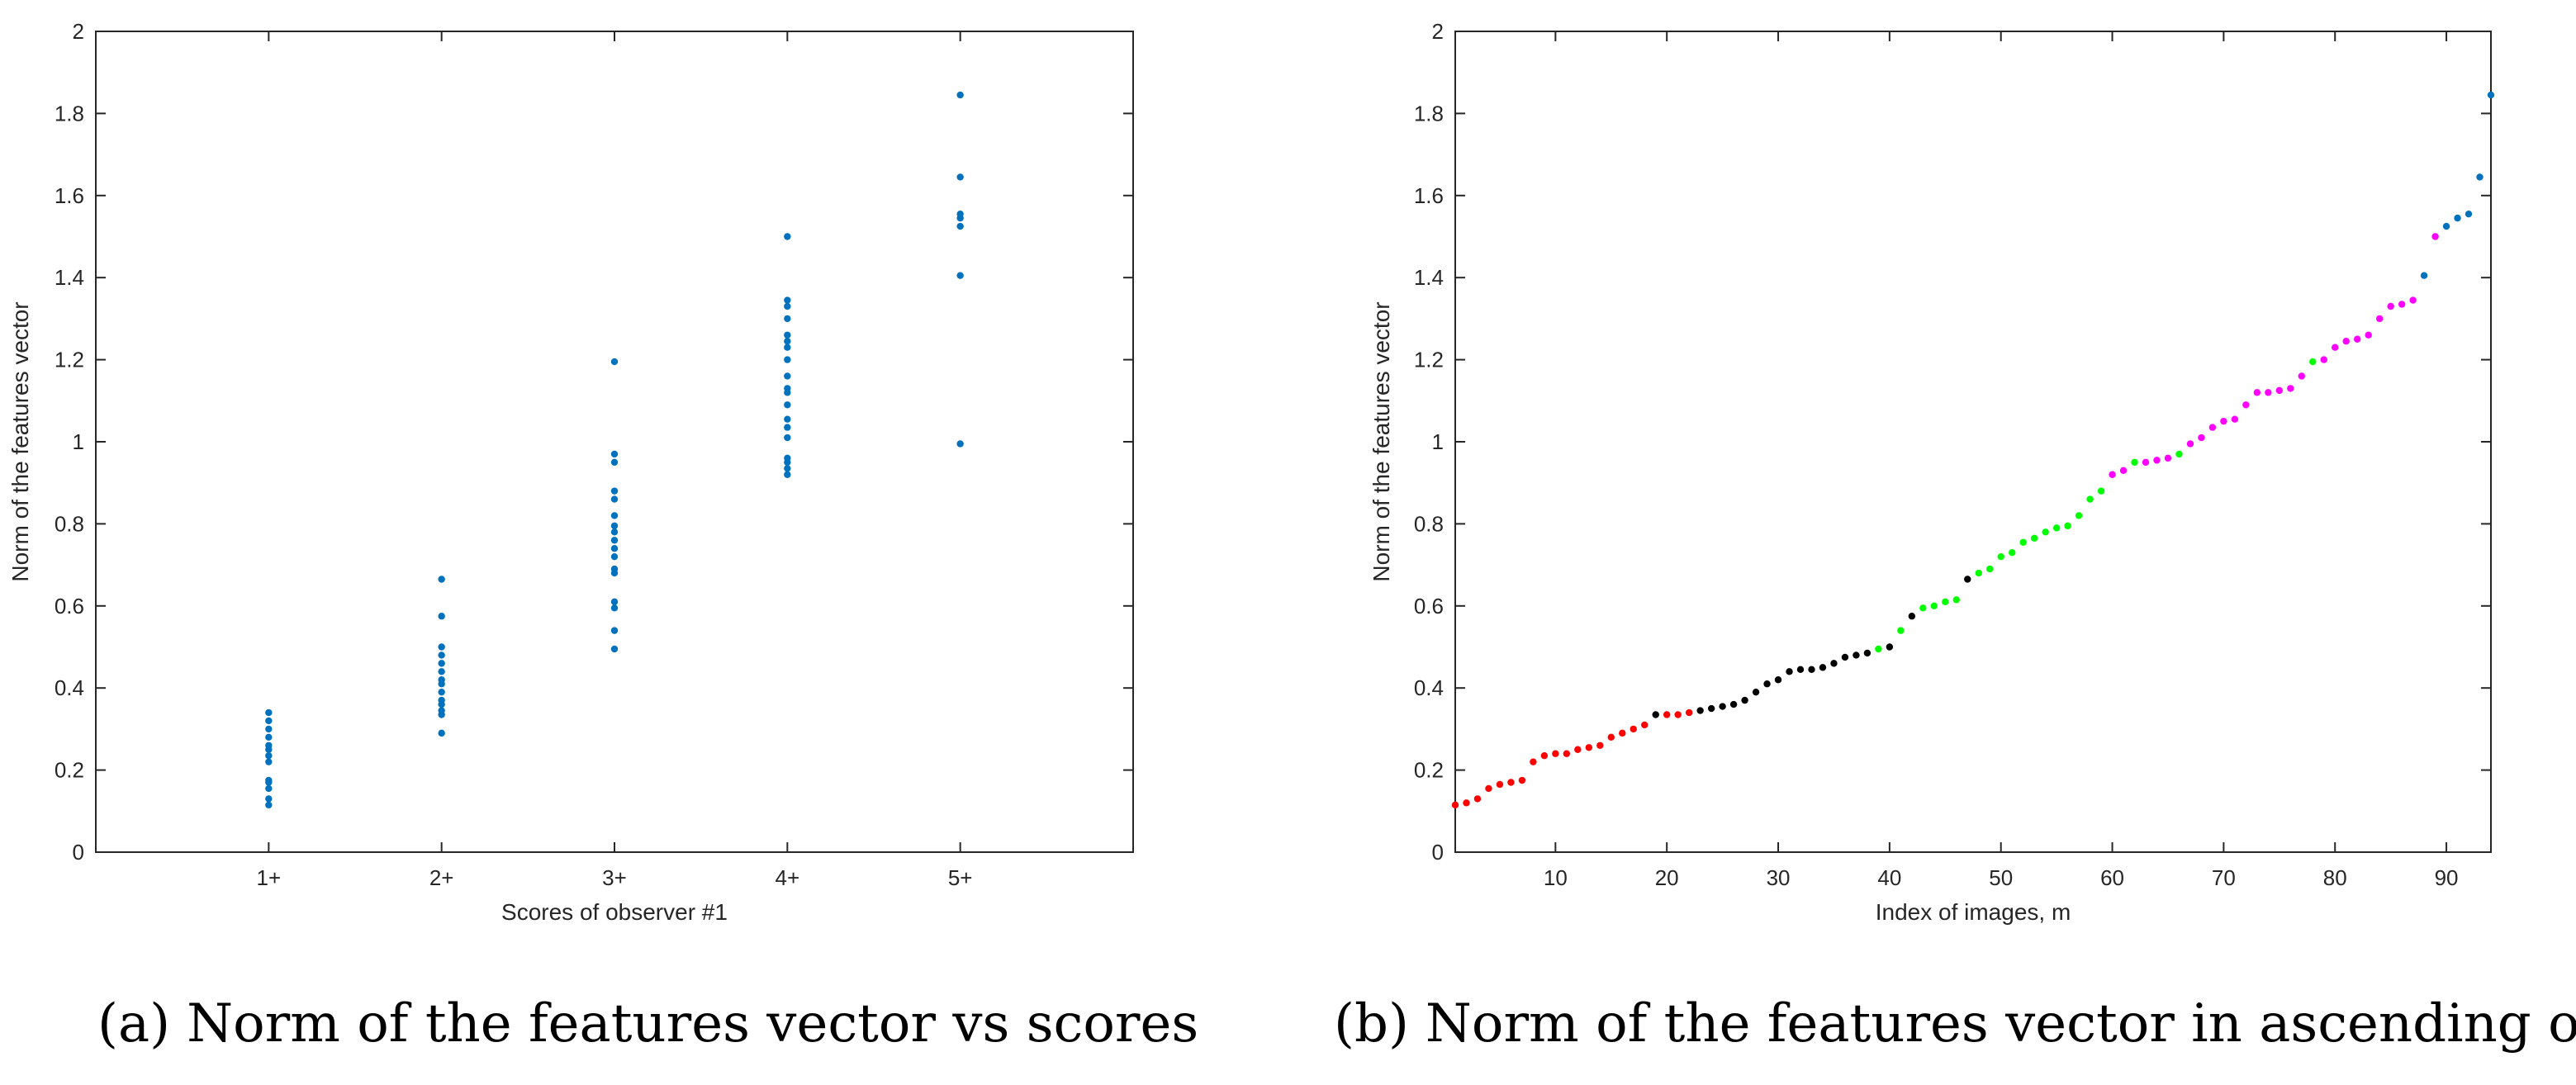 Image resolution: width=2576 pixels, height=1085 pixels. Describe the element at coordinates (1429, 523) in the screenshot. I see `chart-b-ytick-label: 0.8` at that location.